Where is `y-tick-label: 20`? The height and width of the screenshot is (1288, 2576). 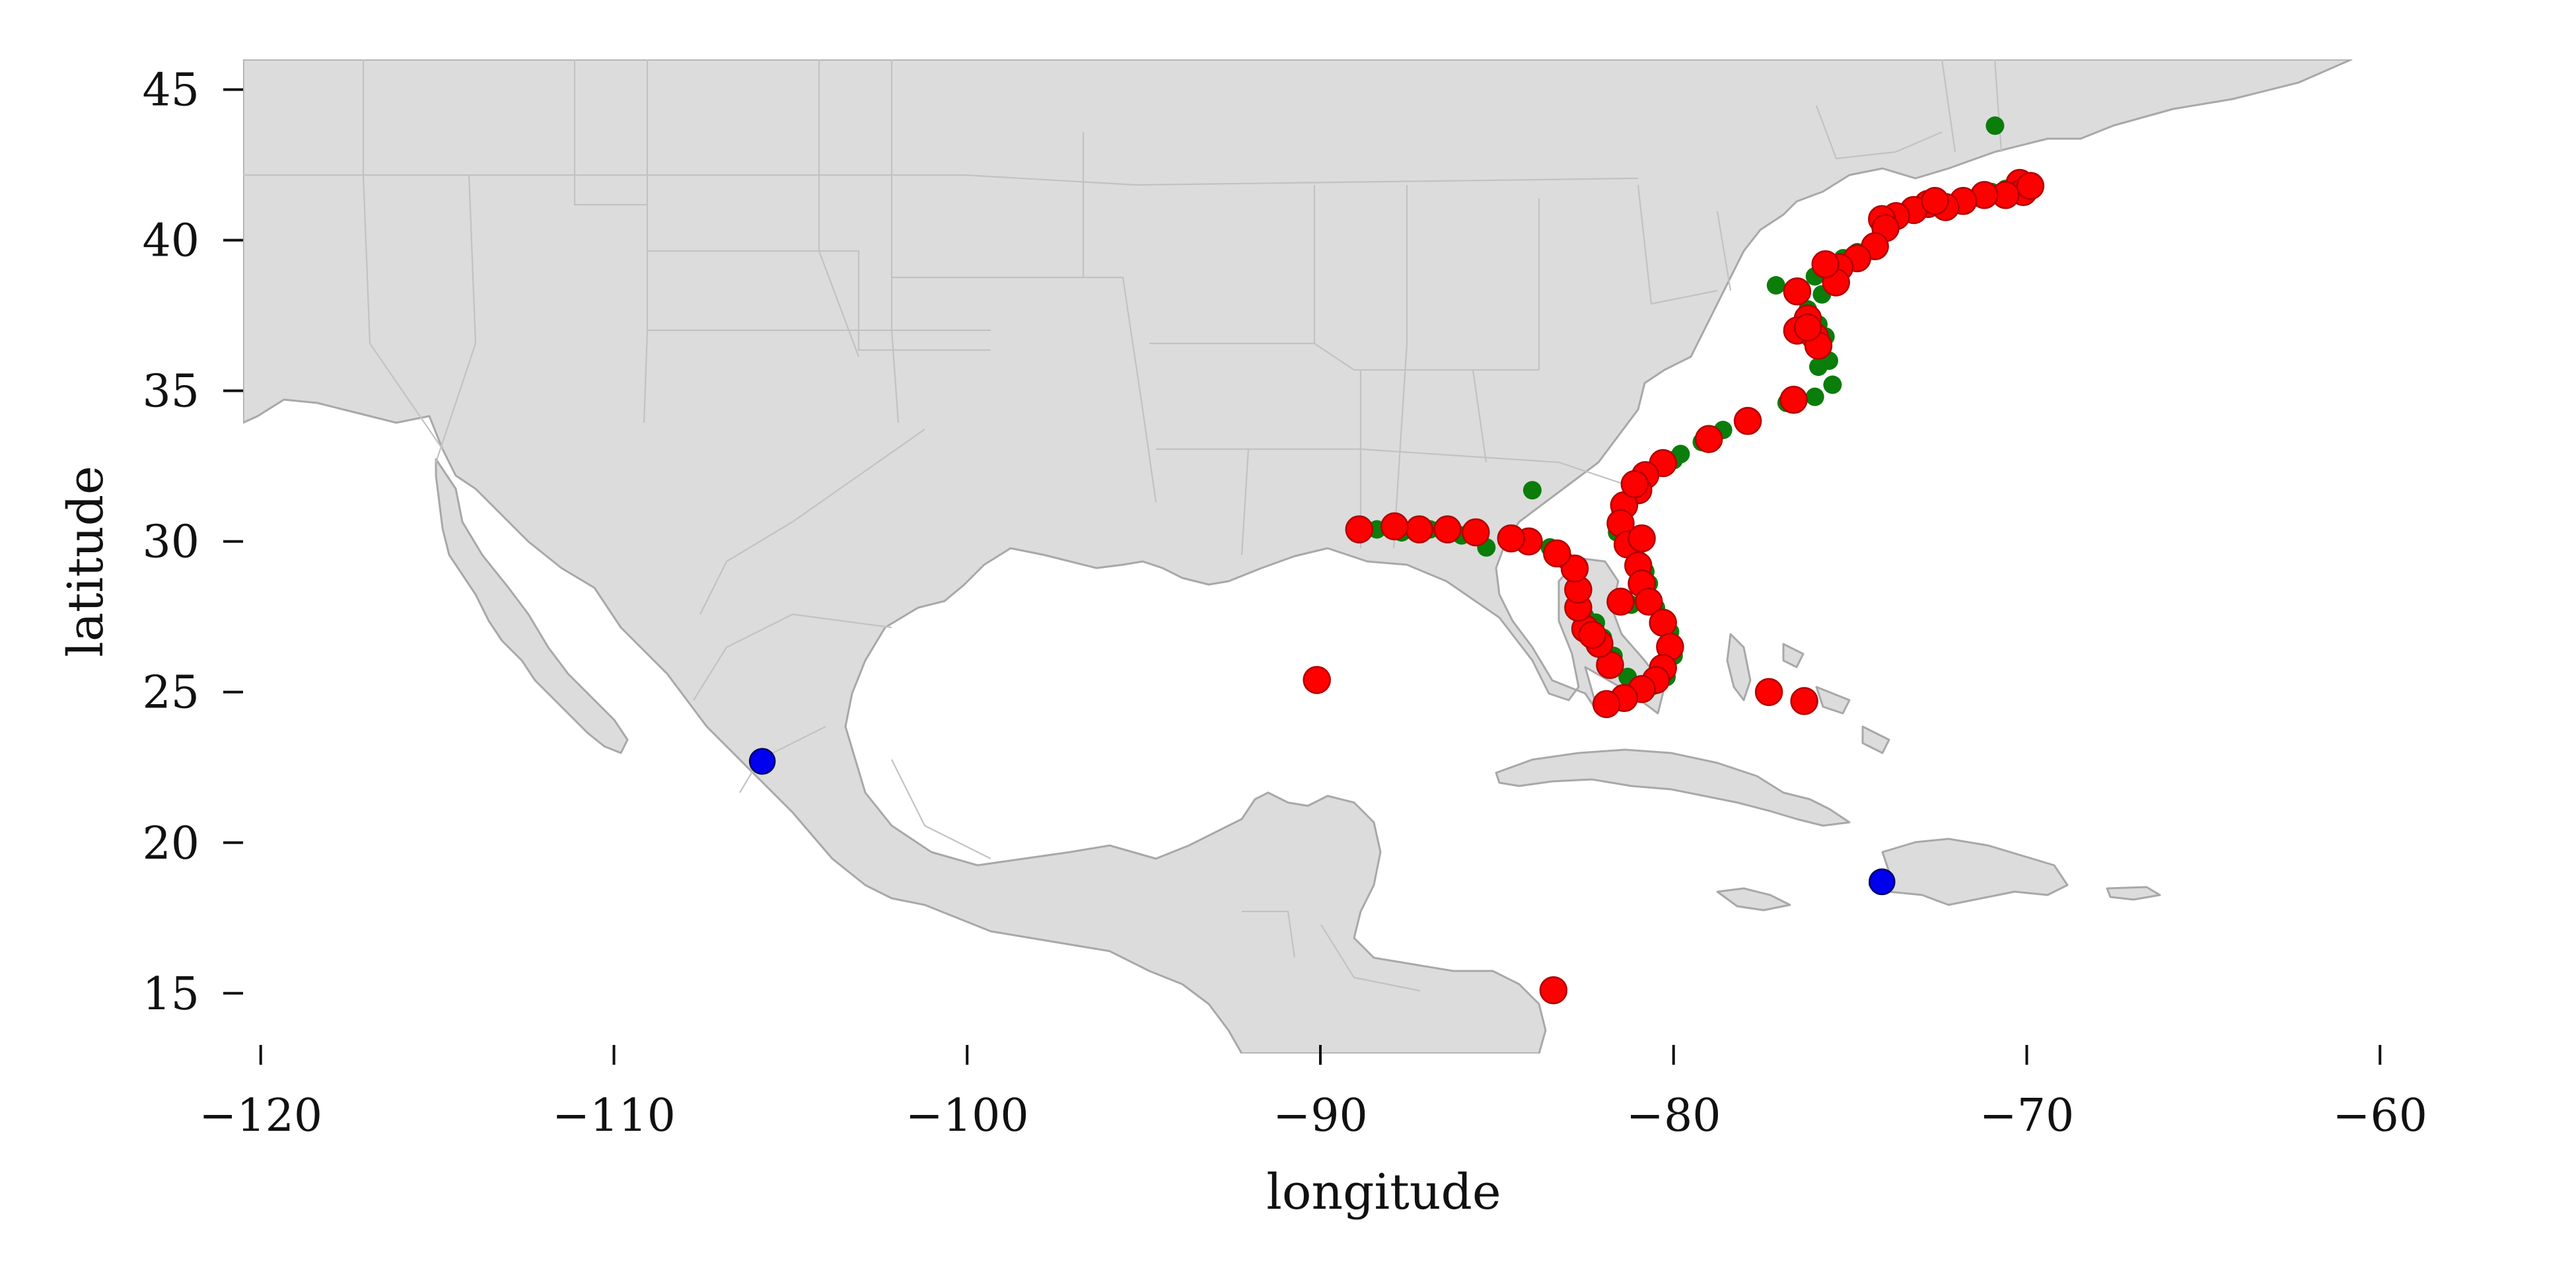
y-tick-label: 20 is located at coordinates (171, 844).